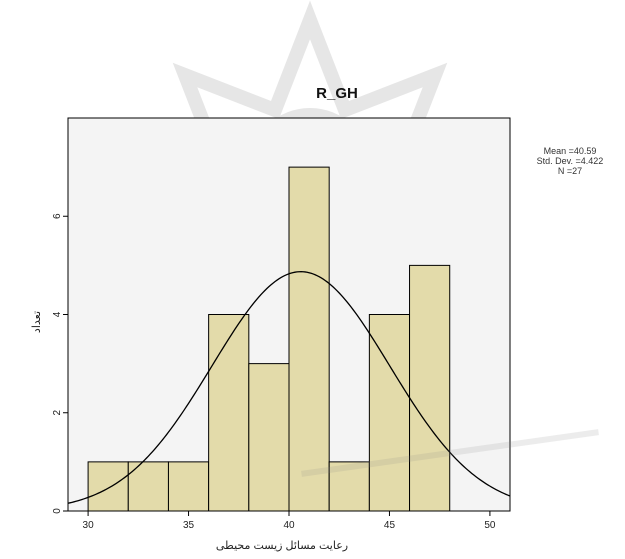 This screenshot has width=625, height=559. Describe the element at coordinates (57, 413) in the screenshot. I see `y-tick-label-1: 2` at that location.